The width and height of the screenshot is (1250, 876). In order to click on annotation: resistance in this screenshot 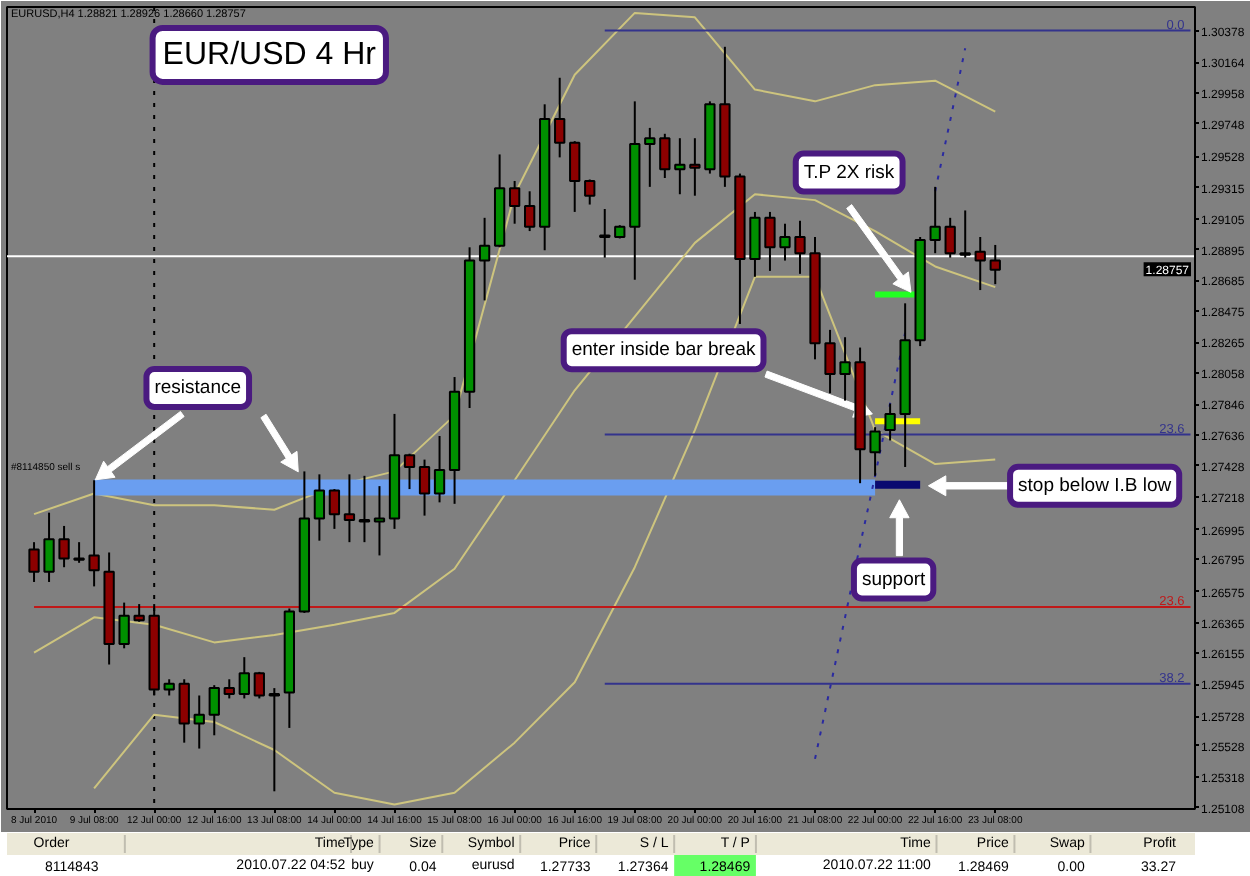, I will do `click(198, 388)`.